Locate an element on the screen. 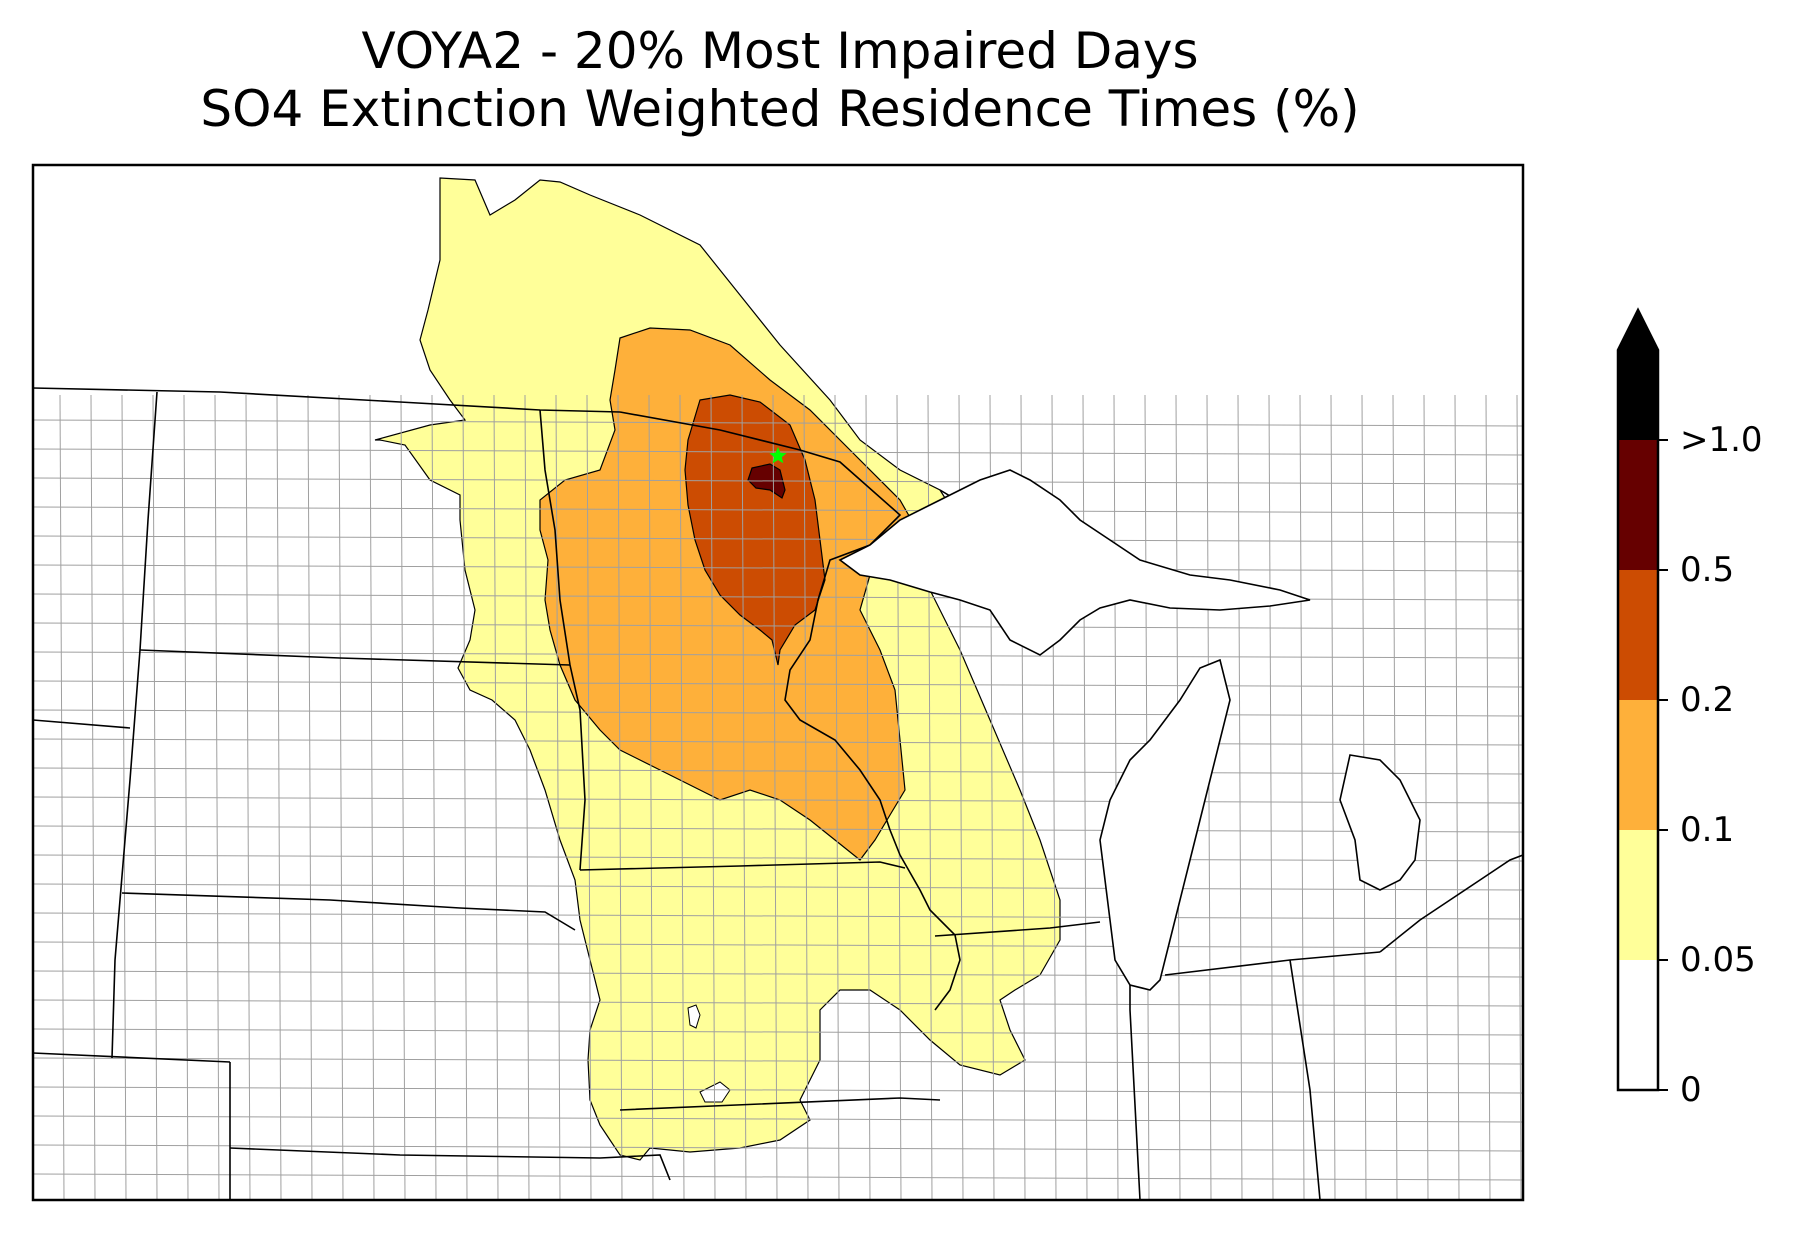  colorbar-tick-label: 0 is located at coordinates (1691, 1090).